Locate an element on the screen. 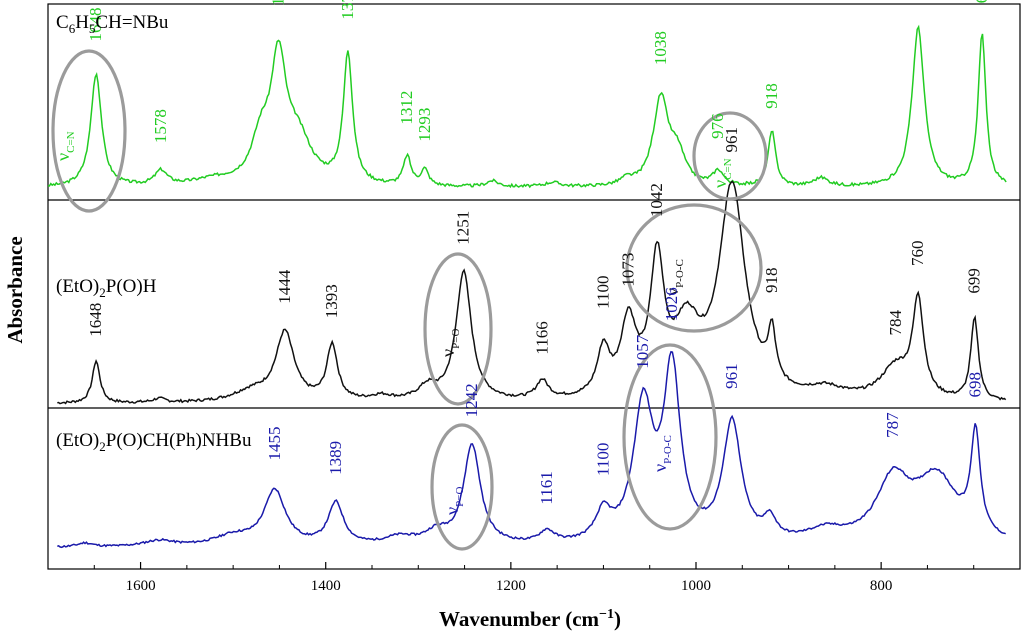 Image resolution: width=1024 pixels, height=638 pixels. peak-label-phosphite-699: 699 is located at coordinates (974, 281).